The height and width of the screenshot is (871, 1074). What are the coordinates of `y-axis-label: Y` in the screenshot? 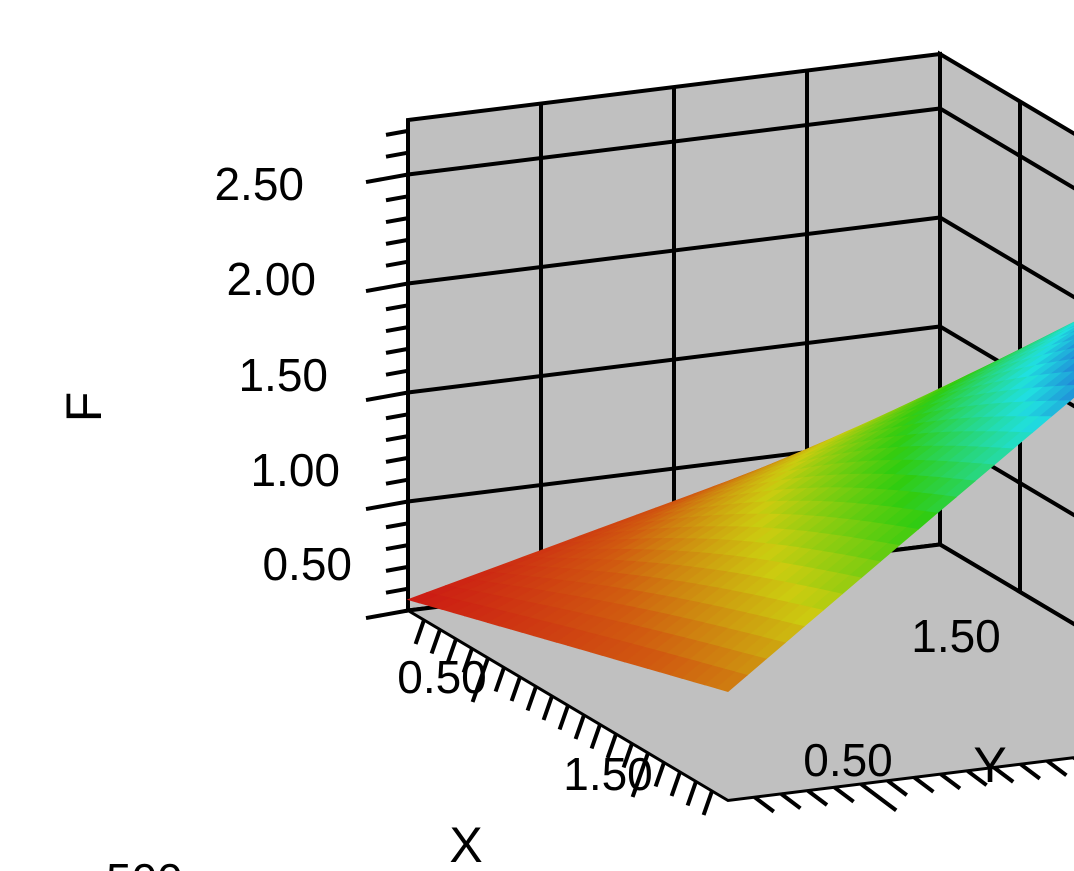 It's located at (989, 765).